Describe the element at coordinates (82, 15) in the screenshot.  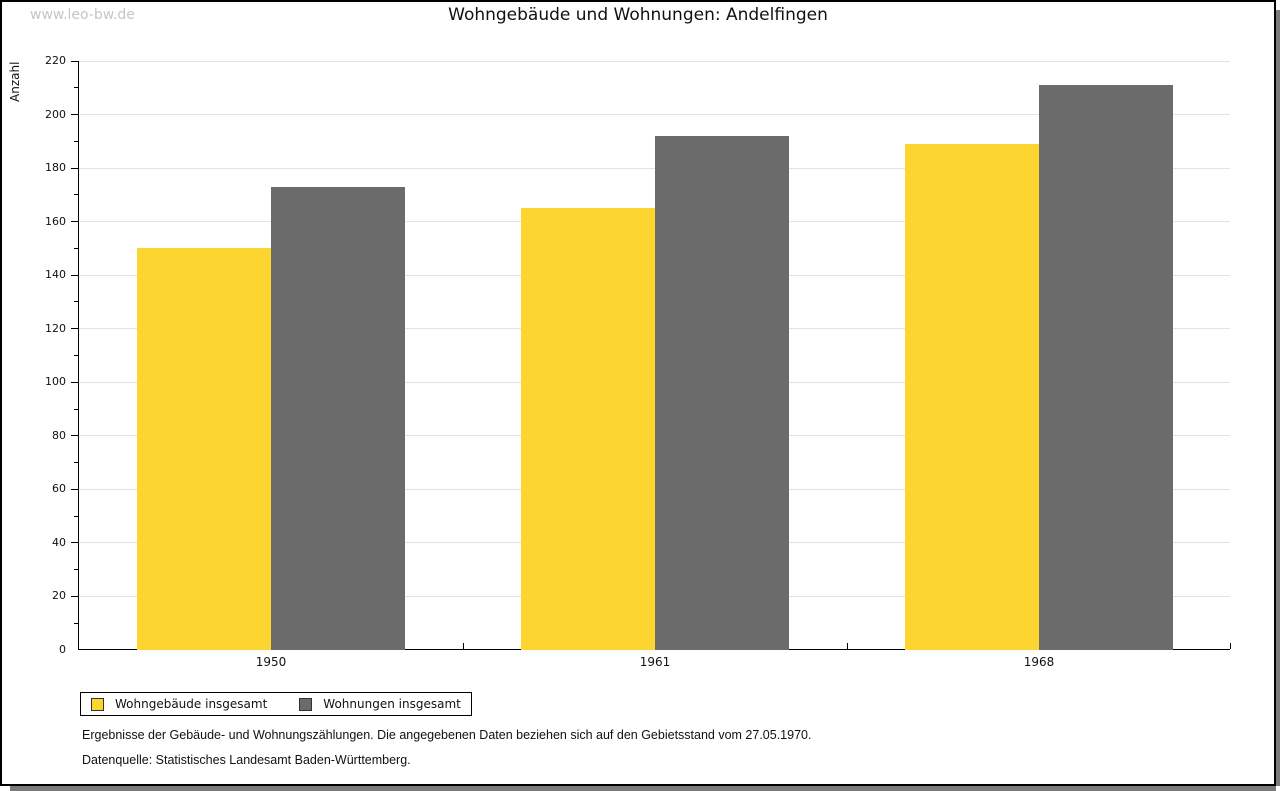
I see `watermark: www.leo-bw.de` at that location.